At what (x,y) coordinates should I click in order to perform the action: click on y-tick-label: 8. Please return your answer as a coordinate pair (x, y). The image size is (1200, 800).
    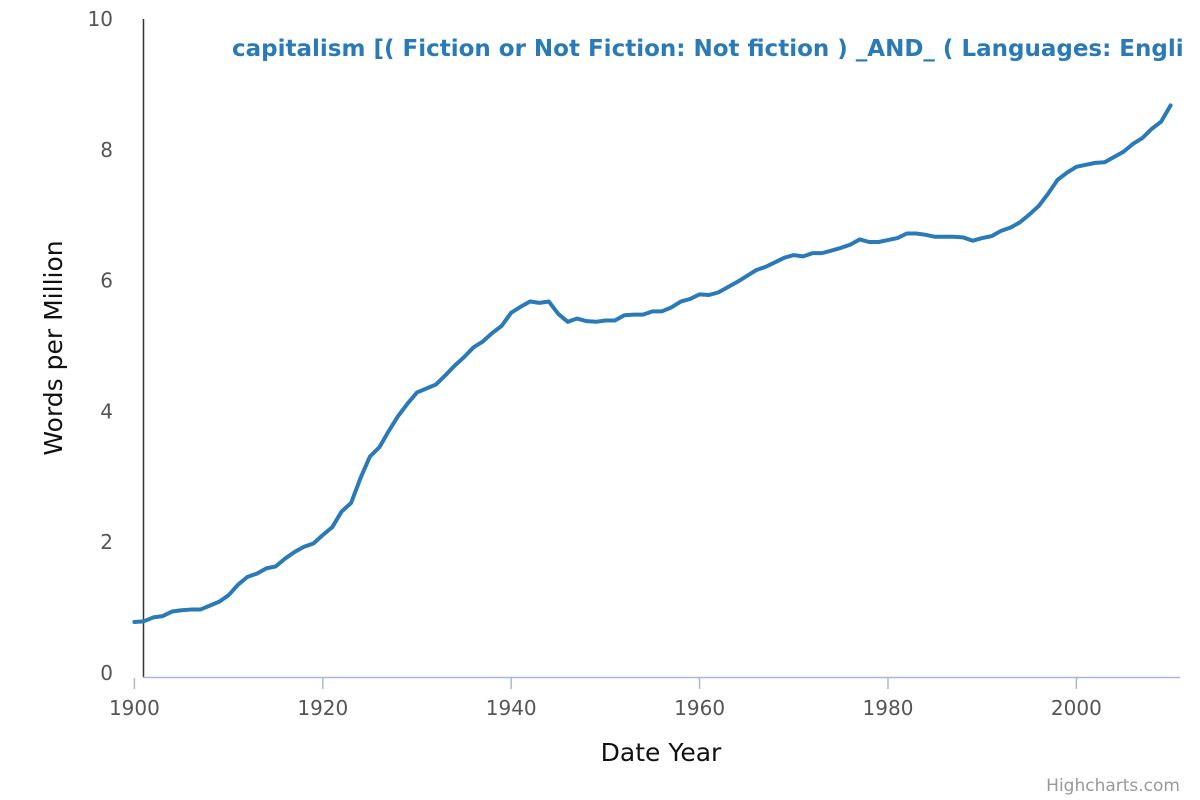
    Looking at the image, I should click on (106, 150).